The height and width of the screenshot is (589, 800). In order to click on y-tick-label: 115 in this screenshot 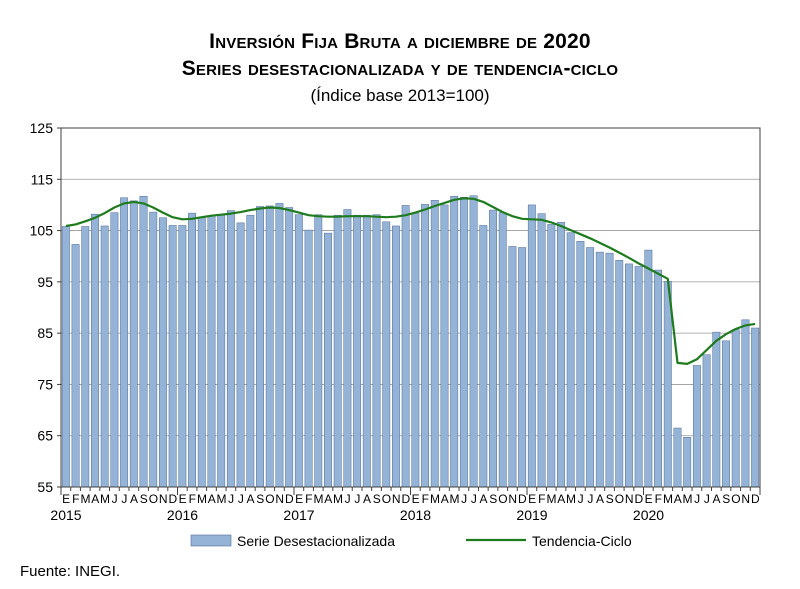, I will do `click(42, 179)`.